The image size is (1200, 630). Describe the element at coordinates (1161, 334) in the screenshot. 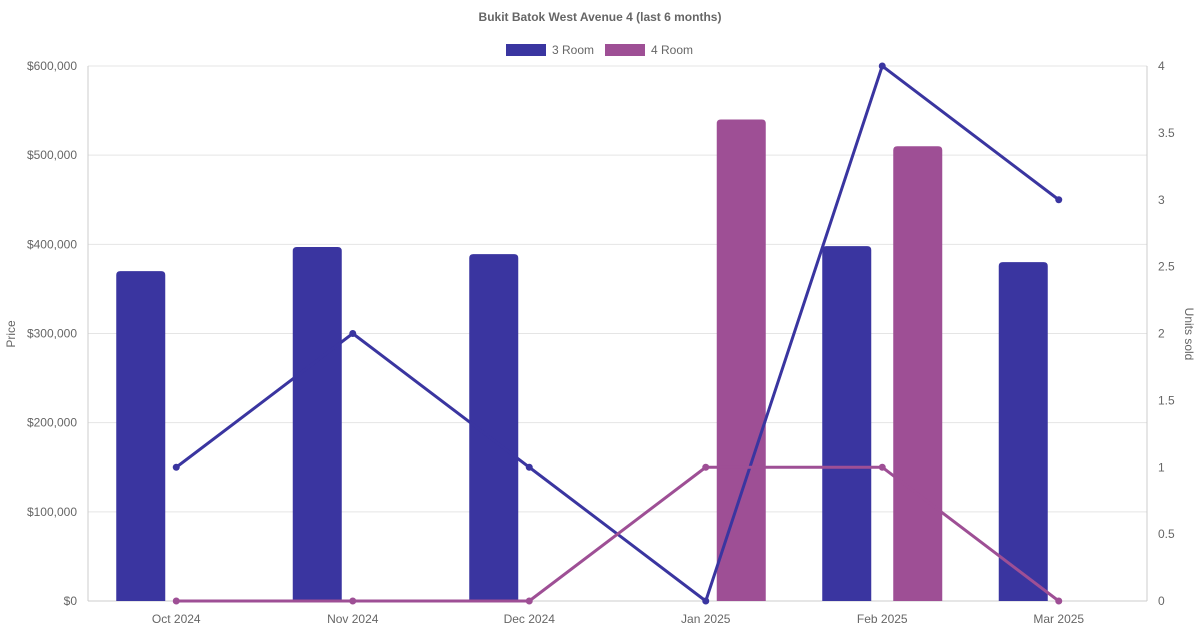

I see `y-right-tick-label: 2` at that location.